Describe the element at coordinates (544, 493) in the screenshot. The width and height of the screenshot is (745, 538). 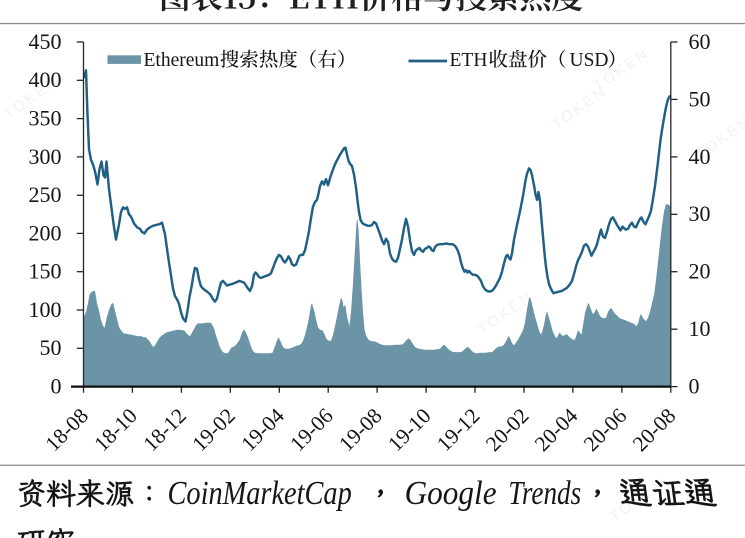
I see `svg-text: Trends` at that location.